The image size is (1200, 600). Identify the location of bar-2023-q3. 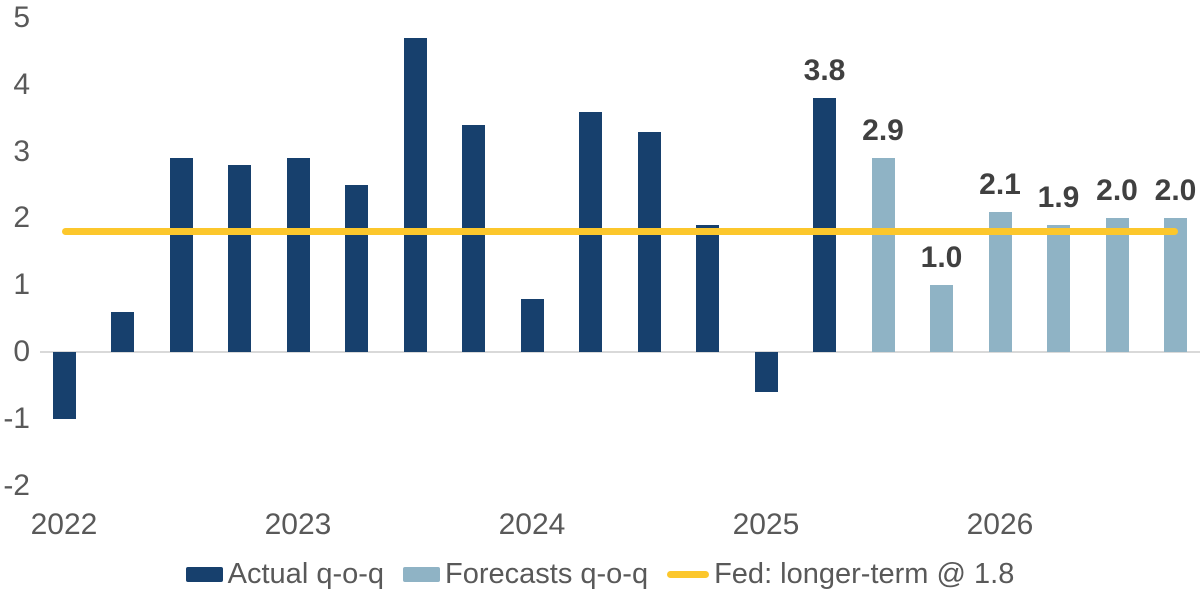
(415, 195).